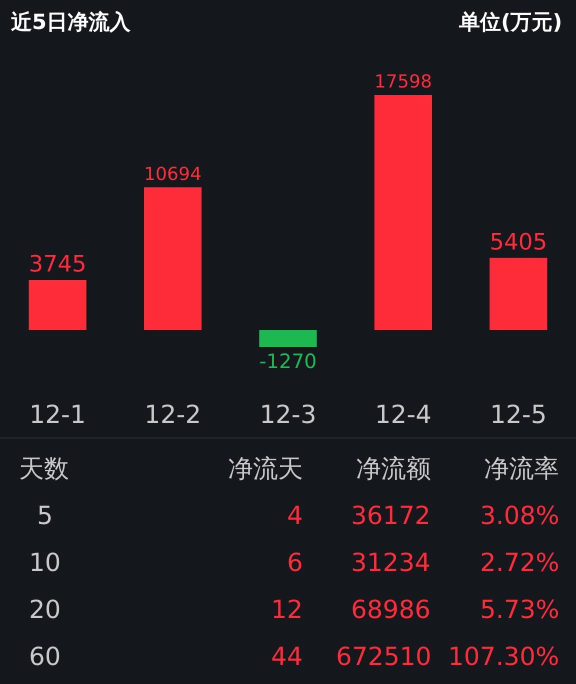  What do you see at coordinates (287, 656) in the screenshot?
I see `text: 44` at bounding box center [287, 656].